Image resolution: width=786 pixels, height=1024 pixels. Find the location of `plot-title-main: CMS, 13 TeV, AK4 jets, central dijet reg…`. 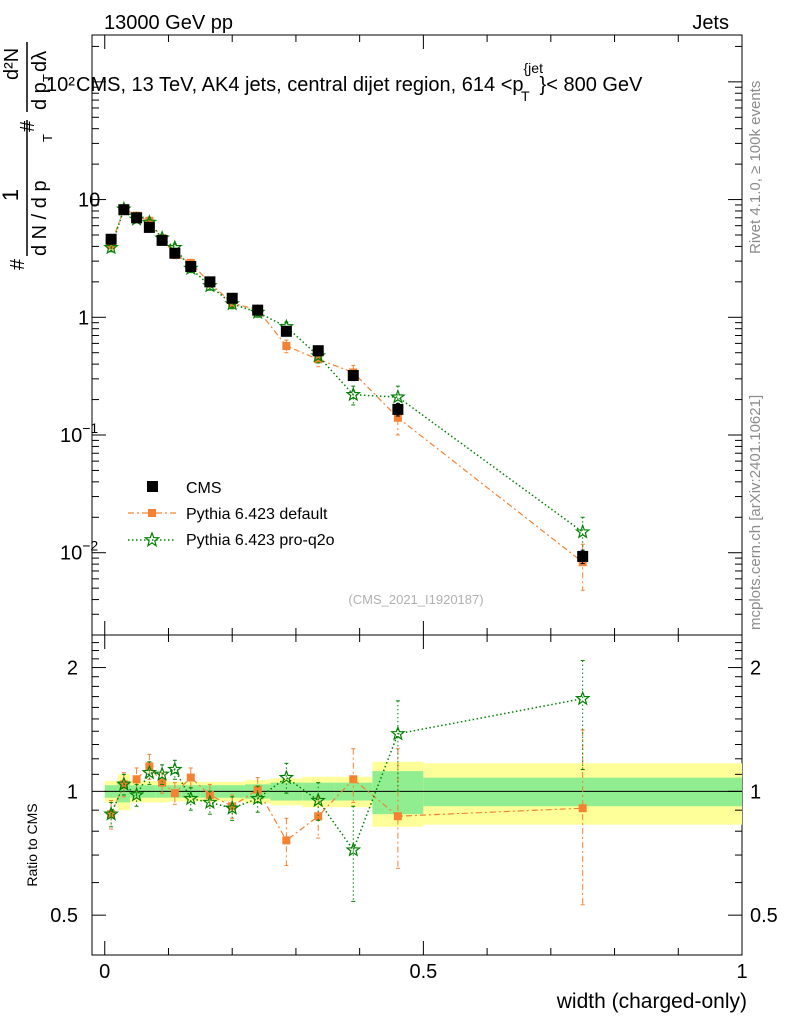

plot-title-main: CMS, 13 TeV, AK4 jets, central dijet reg… is located at coordinates (300, 85).